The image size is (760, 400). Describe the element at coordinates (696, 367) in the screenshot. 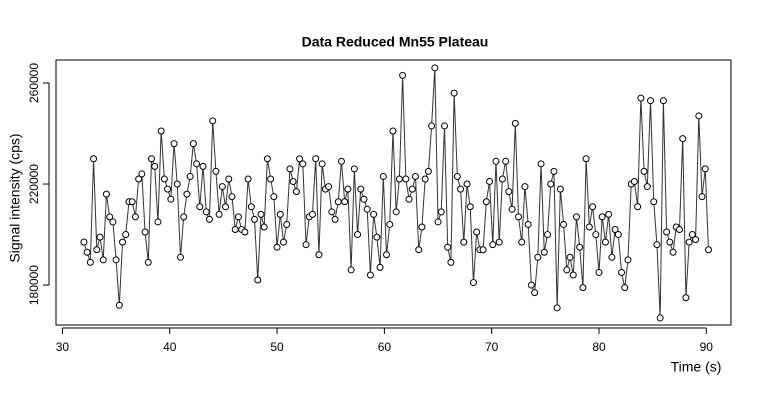

I see `x-axis-label: Time (s)` at that location.